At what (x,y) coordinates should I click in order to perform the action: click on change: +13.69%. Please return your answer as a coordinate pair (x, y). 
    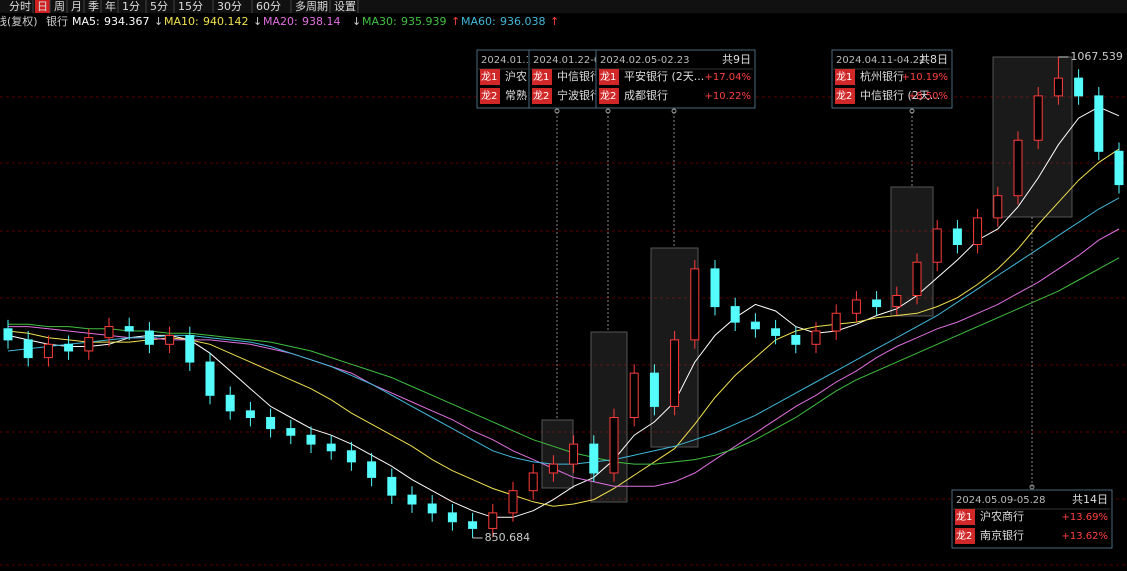
    Looking at the image, I should click on (1084, 517).